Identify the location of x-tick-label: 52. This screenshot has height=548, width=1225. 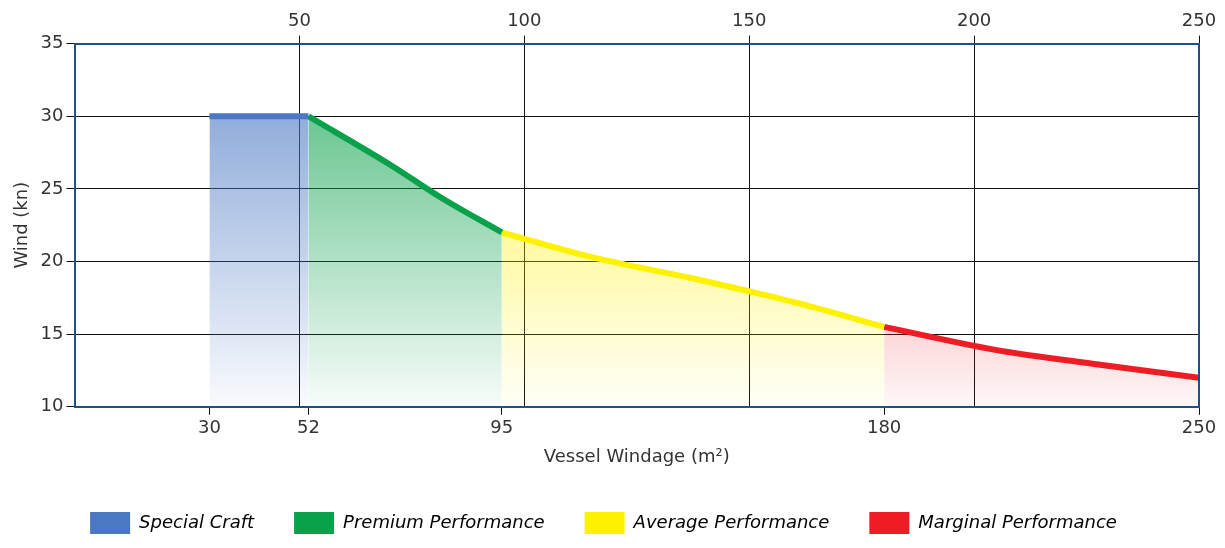
(308, 427).